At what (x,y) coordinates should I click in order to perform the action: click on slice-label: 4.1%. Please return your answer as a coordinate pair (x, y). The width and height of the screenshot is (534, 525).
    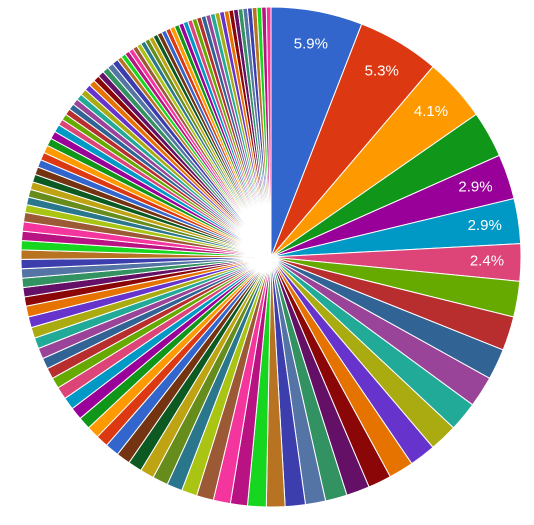
    Looking at the image, I should click on (431, 111).